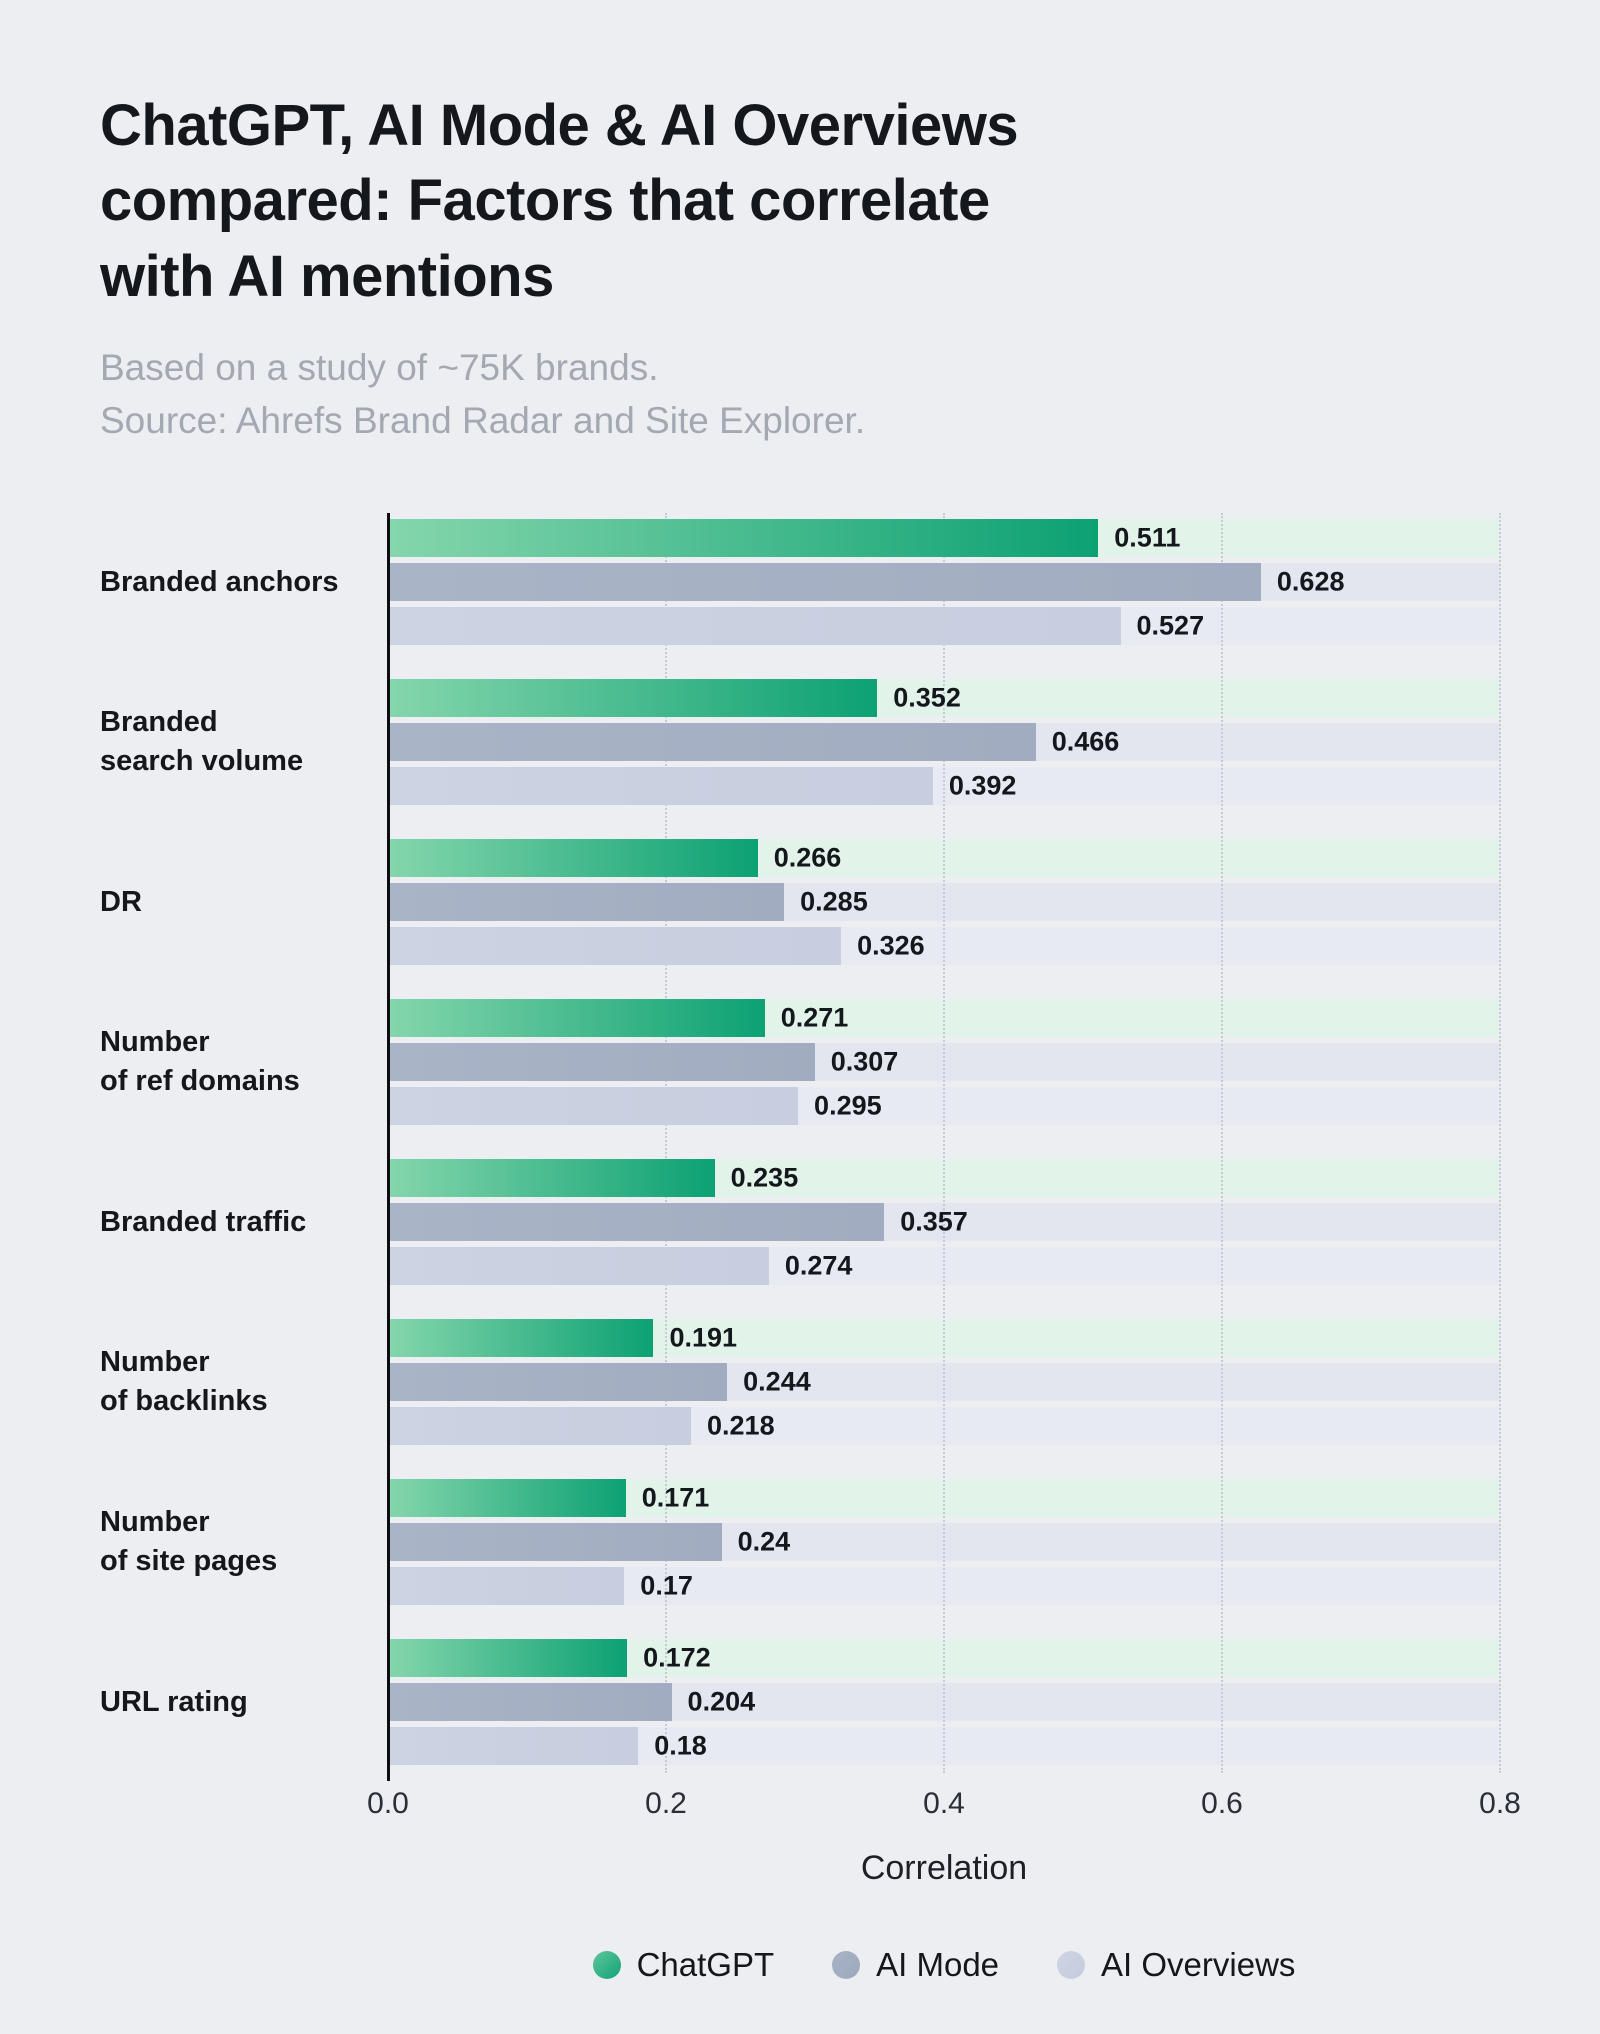 This screenshot has height=2034, width=1600. Describe the element at coordinates (944, 1338) in the screenshot. I see `bar-row-chatgpt: 0.191` at that location.